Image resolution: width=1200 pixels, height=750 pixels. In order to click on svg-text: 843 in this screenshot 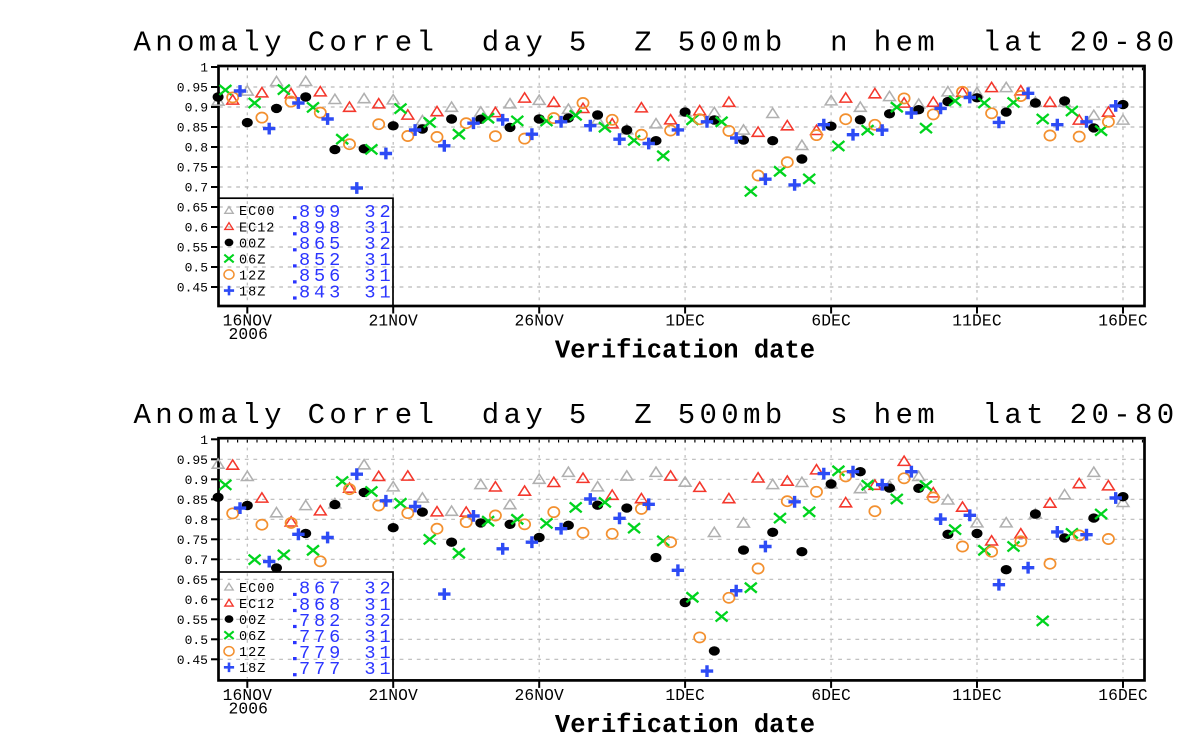, I will do `click(321, 292)`.